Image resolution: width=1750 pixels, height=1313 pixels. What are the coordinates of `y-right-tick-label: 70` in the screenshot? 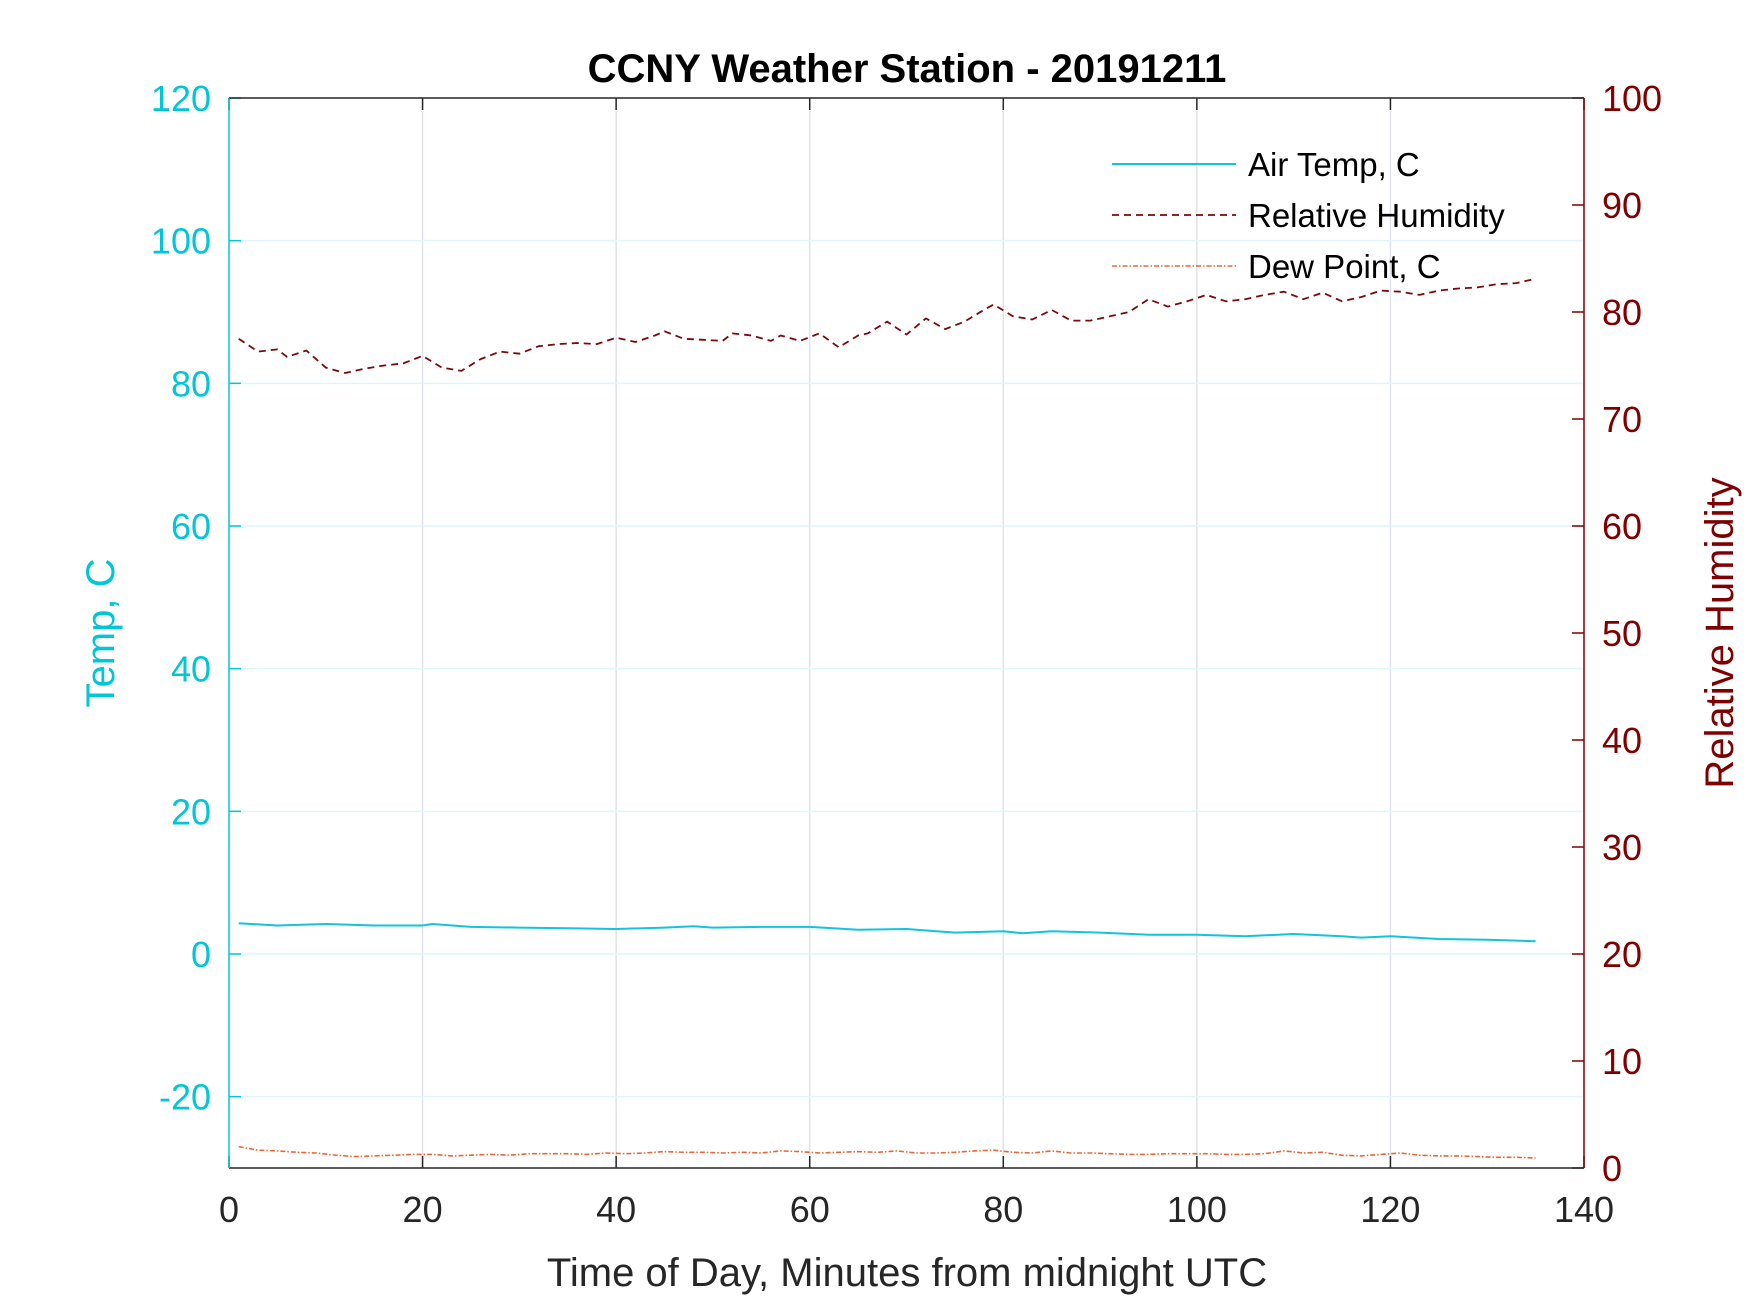 It's located at (1622, 419).